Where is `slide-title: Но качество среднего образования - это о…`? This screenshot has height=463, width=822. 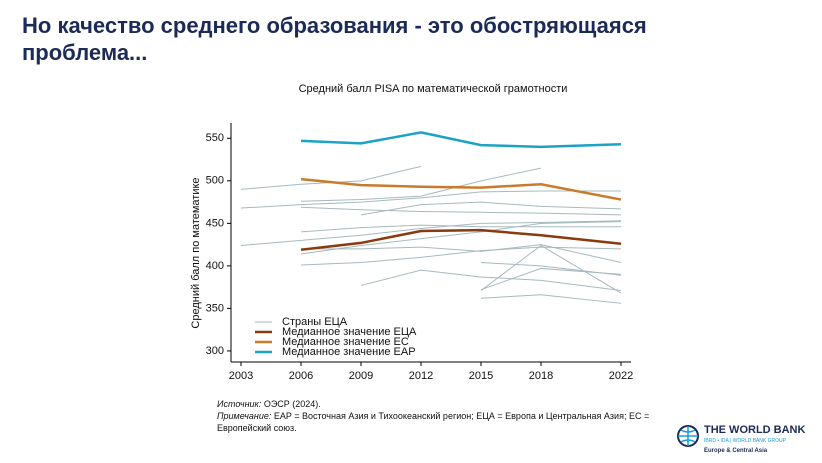 slide-title: Но качество среднего образования - это о… is located at coordinates (334, 39).